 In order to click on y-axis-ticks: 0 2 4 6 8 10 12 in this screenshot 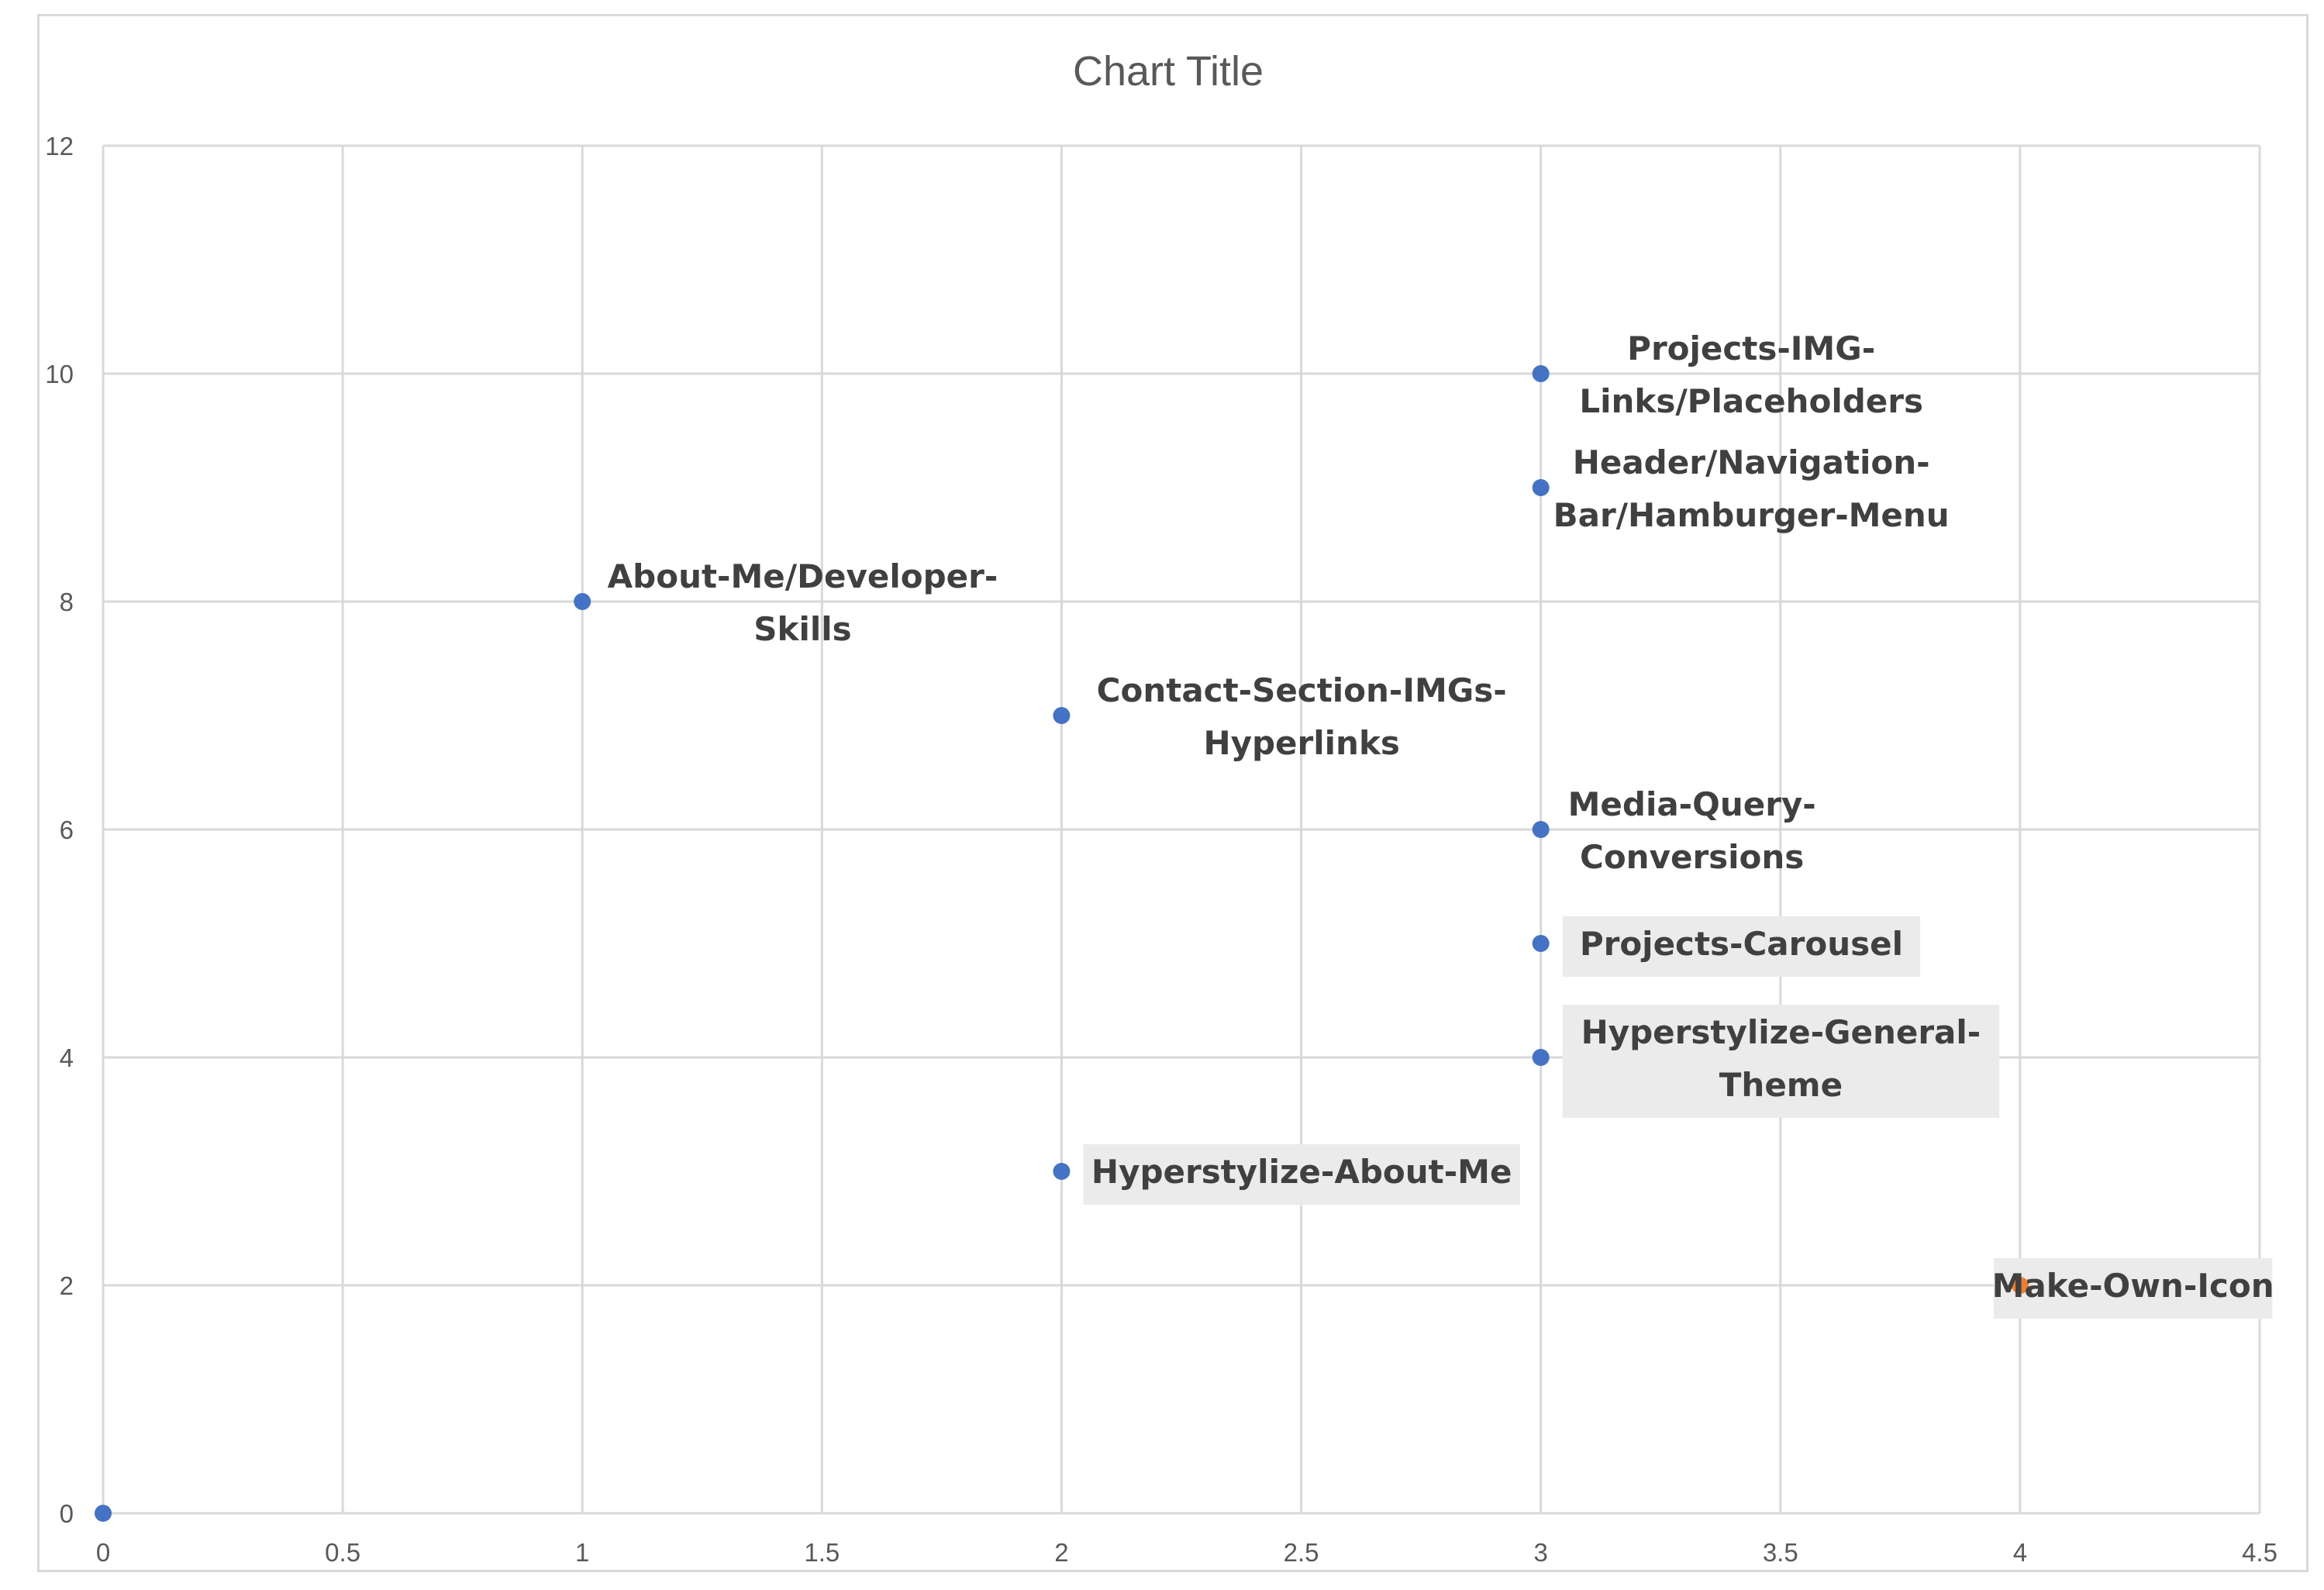, I will do `click(59, 830)`.